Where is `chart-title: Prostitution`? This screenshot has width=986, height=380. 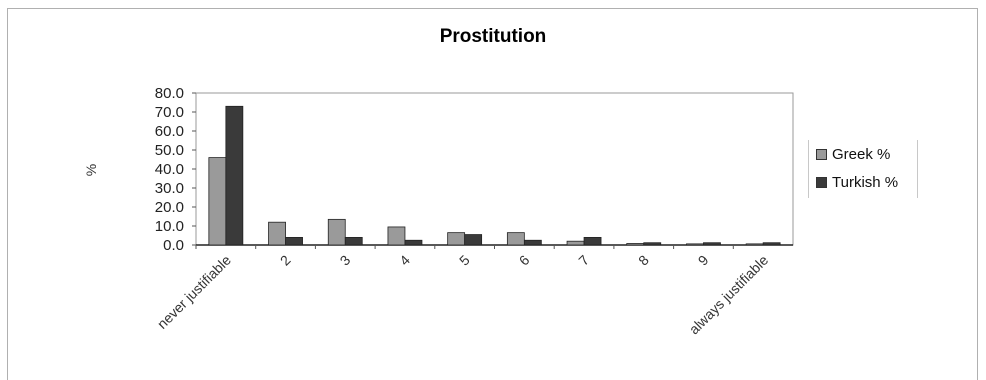
chart-title: Prostitution is located at coordinates (493, 36).